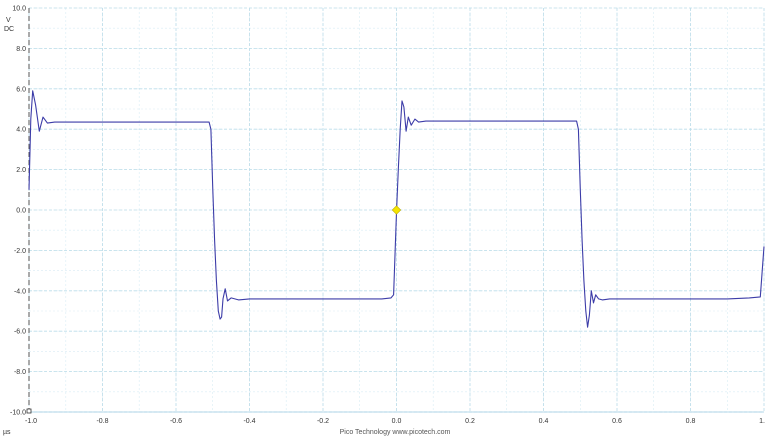 The image size is (765, 437). Describe the element at coordinates (102, 421) in the screenshot. I see `x-tick-label: -0.8` at that location.